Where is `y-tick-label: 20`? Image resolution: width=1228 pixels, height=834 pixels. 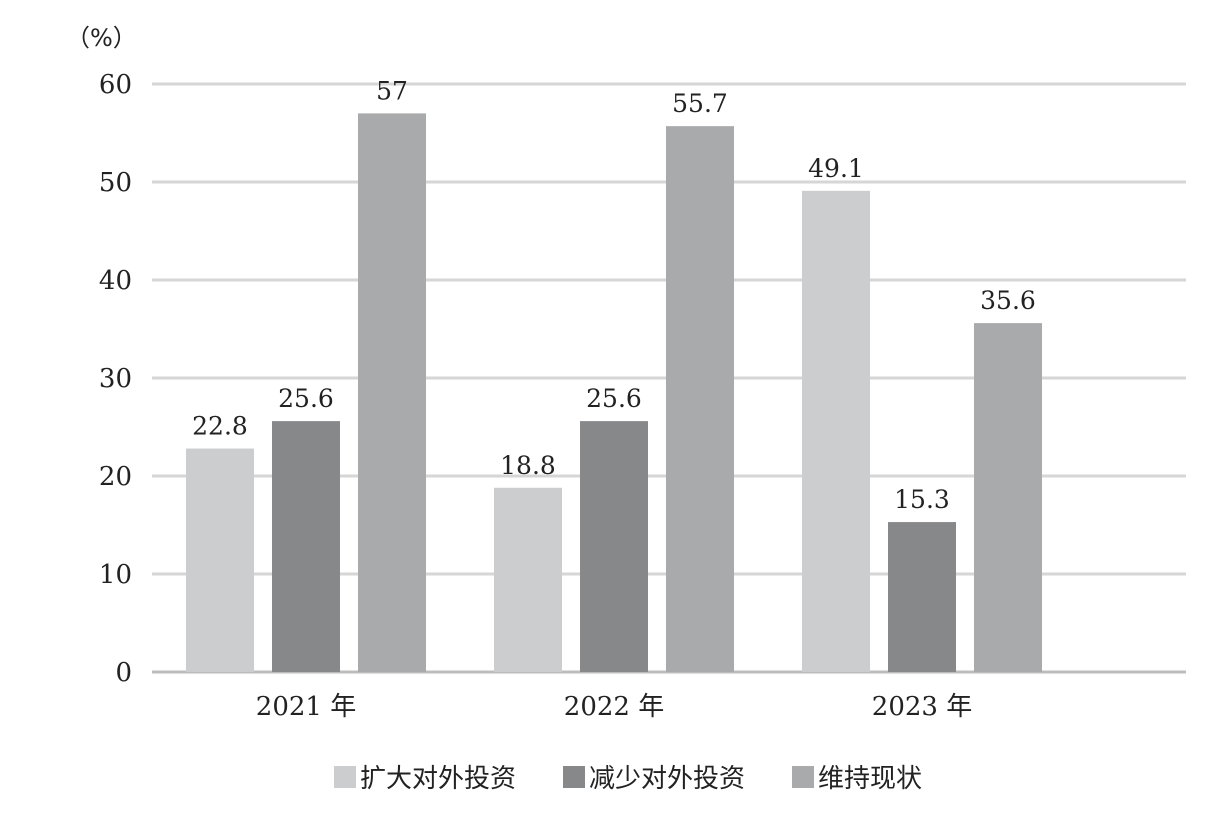 y-tick-label: 20 is located at coordinates (115, 477).